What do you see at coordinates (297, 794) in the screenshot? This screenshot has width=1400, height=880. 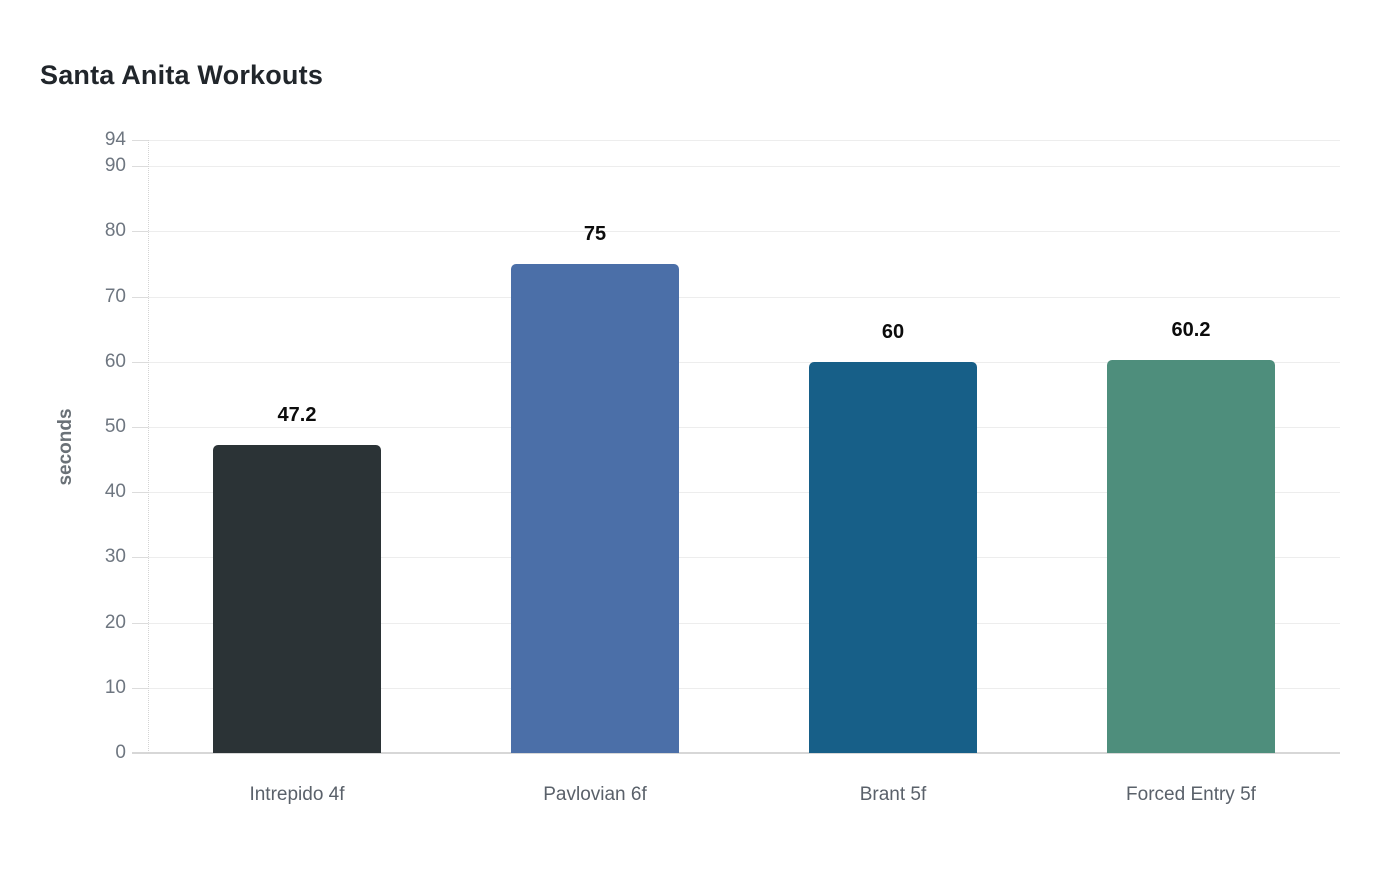 I see `x-category-label: Intrepido 4f` at bounding box center [297, 794].